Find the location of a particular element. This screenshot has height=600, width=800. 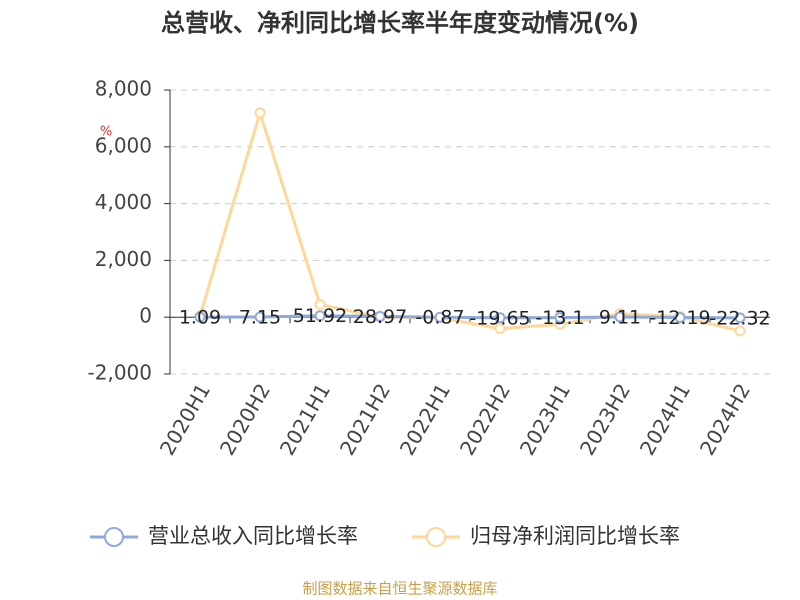

data-label: 9.11 is located at coordinates (620, 317).